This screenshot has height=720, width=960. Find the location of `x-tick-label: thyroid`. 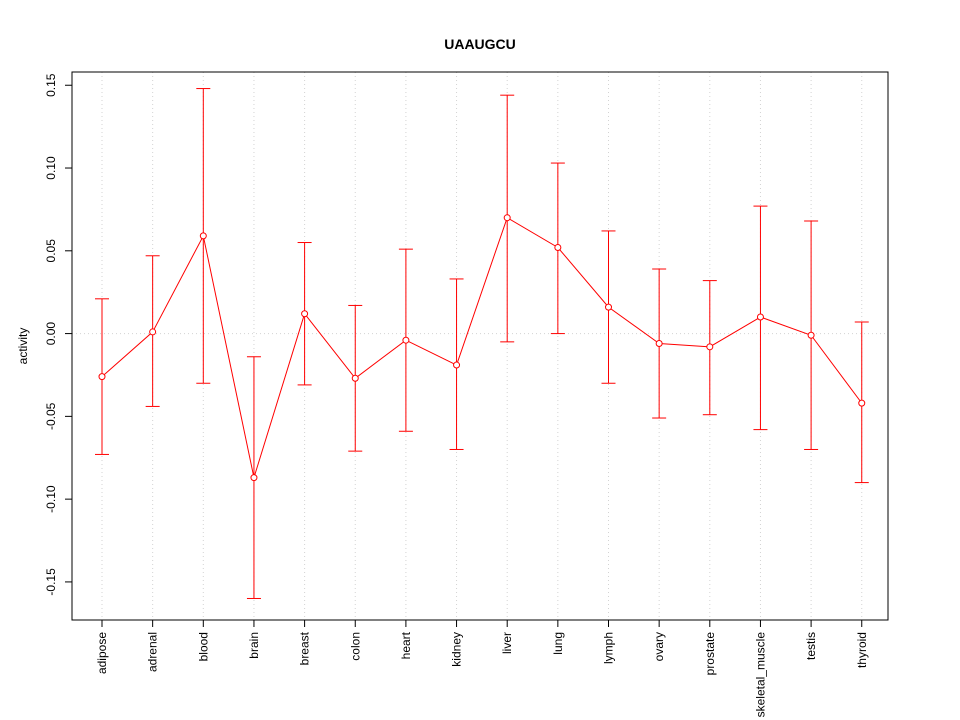

x-tick-label: thyroid is located at coordinates (862, 650).